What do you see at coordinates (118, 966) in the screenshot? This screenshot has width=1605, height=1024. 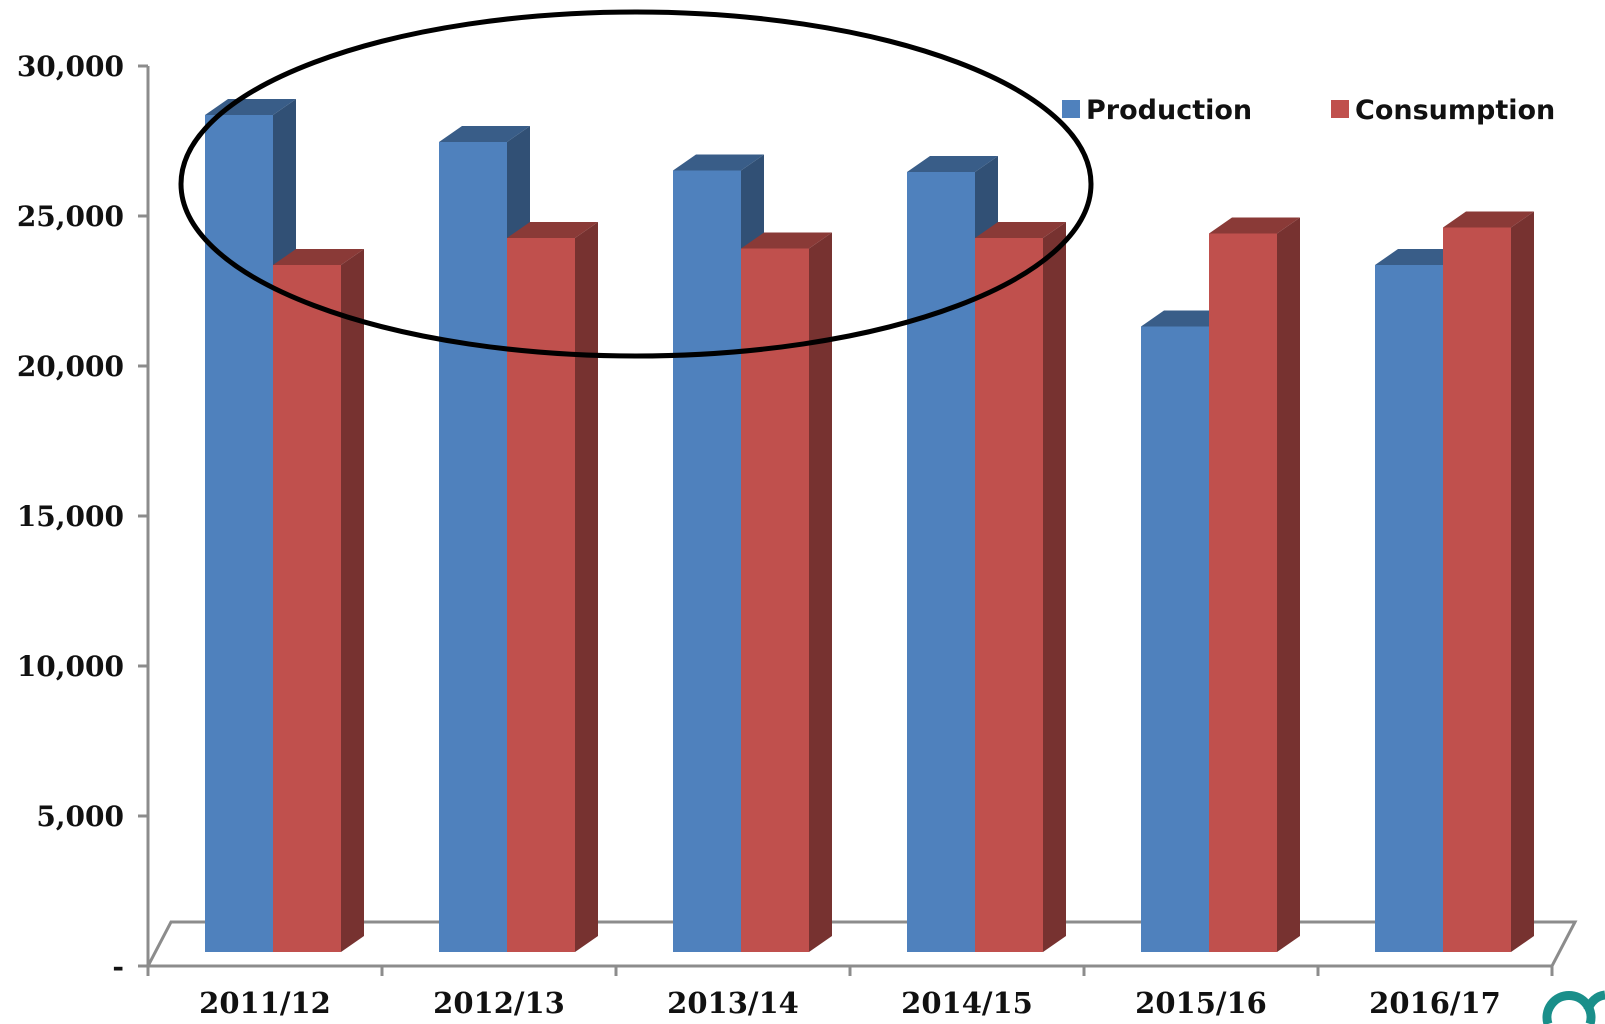 I see `y-tick-label: -` at bounding box center [118, 966].